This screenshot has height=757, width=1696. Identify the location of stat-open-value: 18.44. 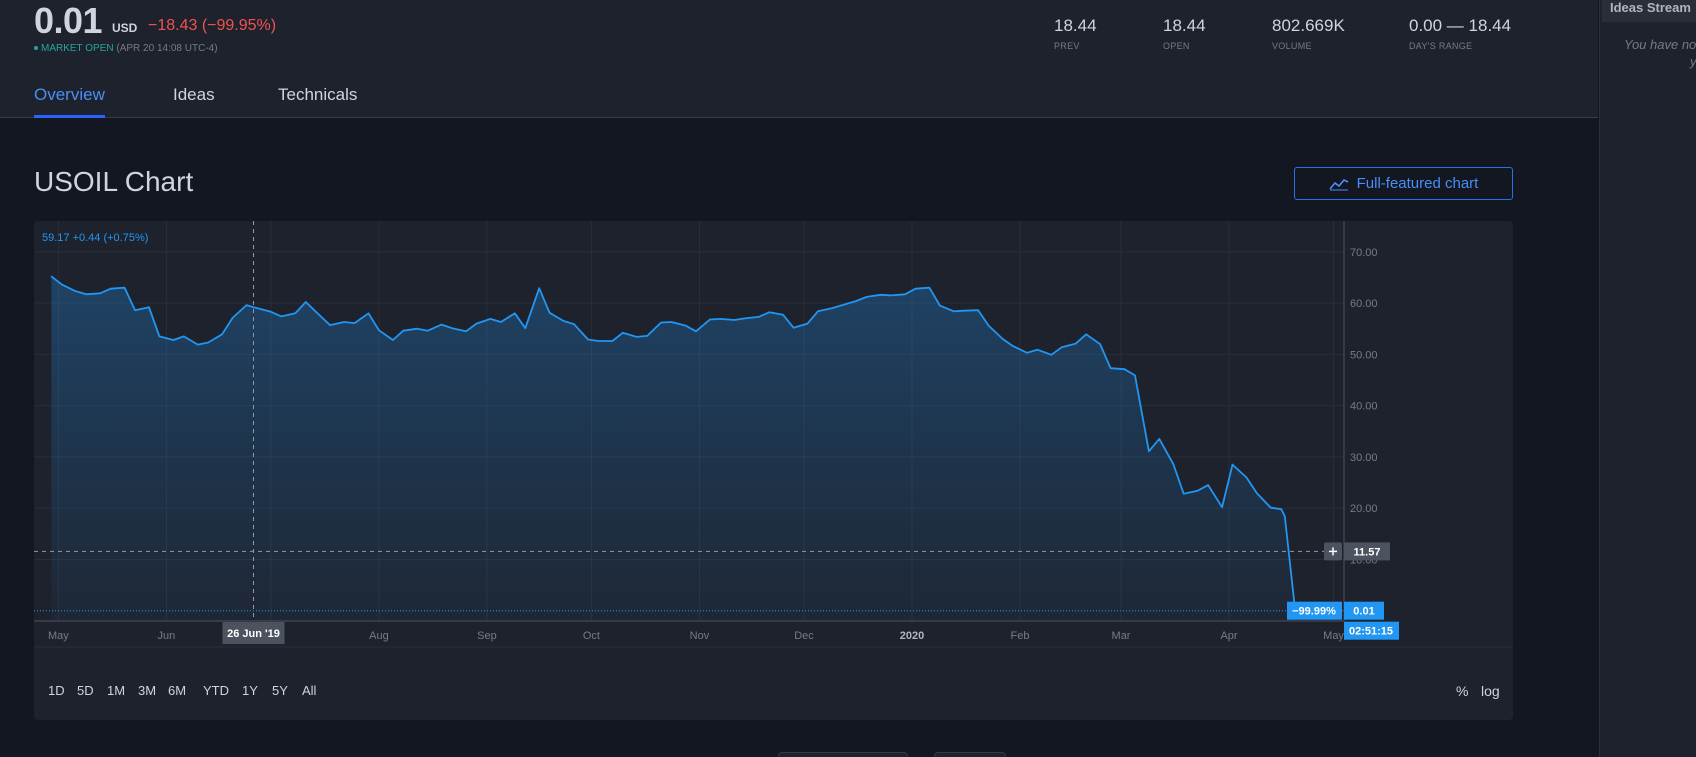
(1184, 25).